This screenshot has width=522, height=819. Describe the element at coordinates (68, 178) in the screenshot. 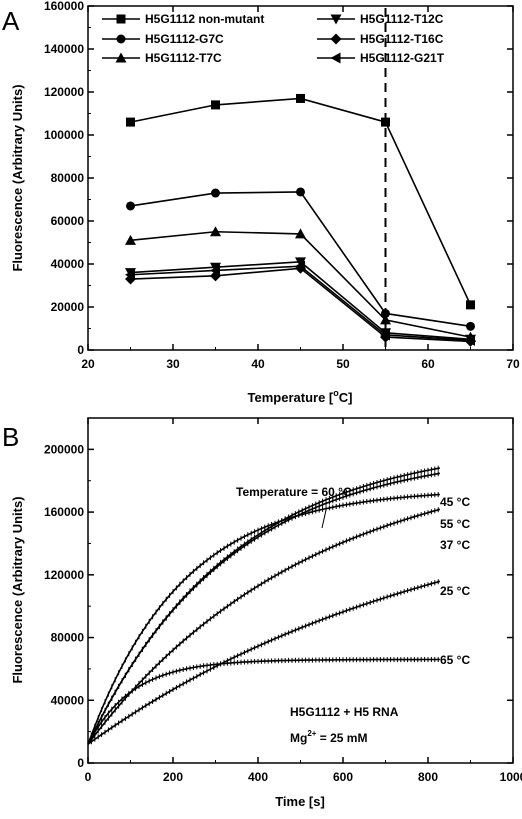

I see `chart-a-y-tick-label: 80000` at that location.